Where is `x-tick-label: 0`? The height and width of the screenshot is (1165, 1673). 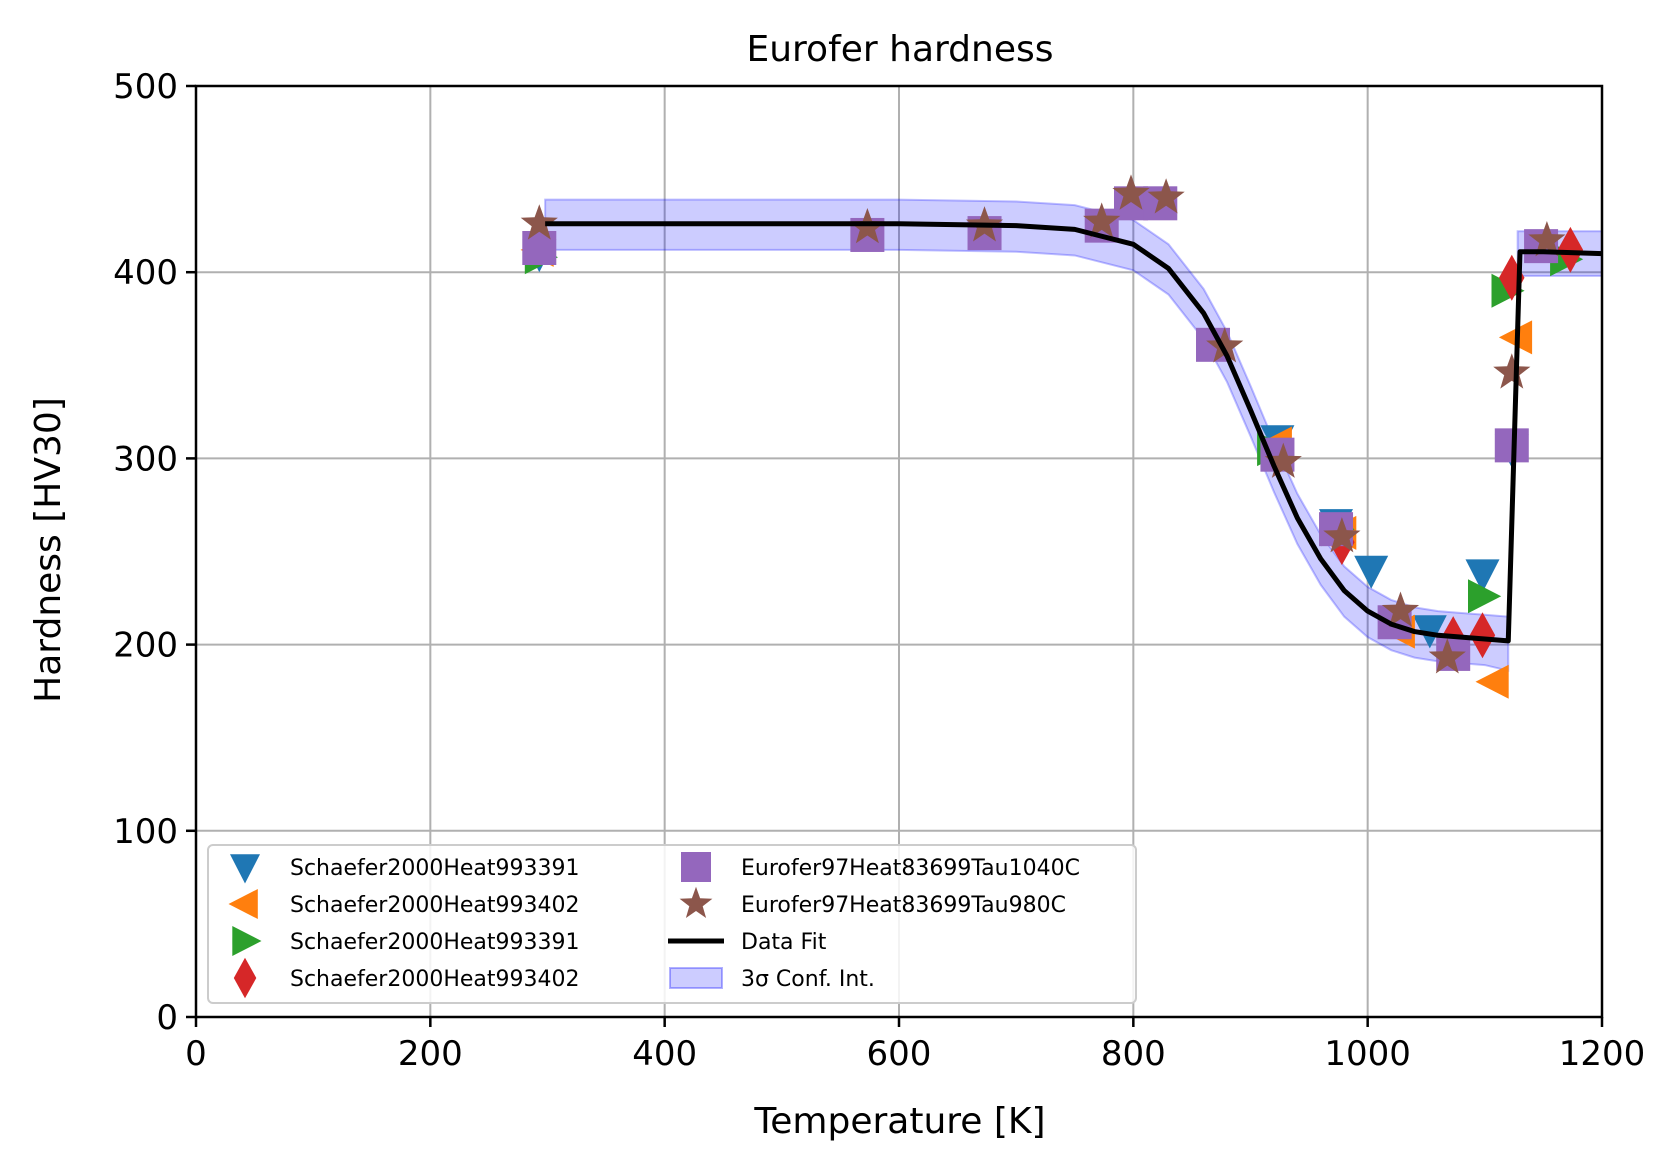
x-tick-label: 0 is located at coordinates (196, 1054).